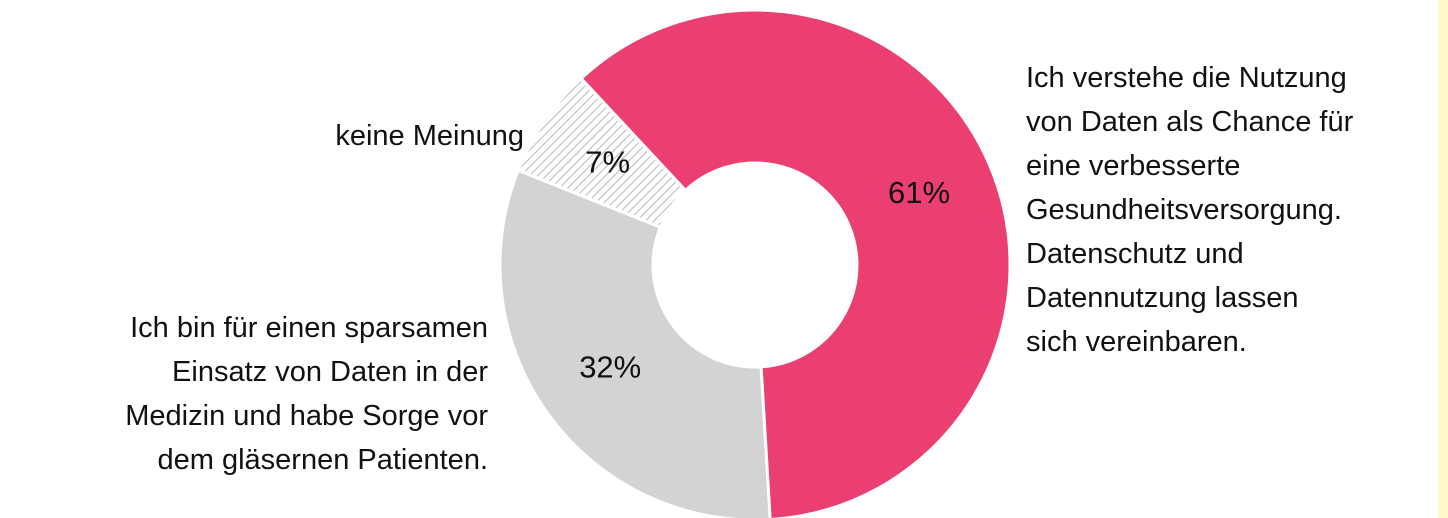 This screenshot has width=1448, height=518. What do you see at coordinates (607, 161) in the screenshot?
I see `value-label: 7%` at bounding box center [607, 161].